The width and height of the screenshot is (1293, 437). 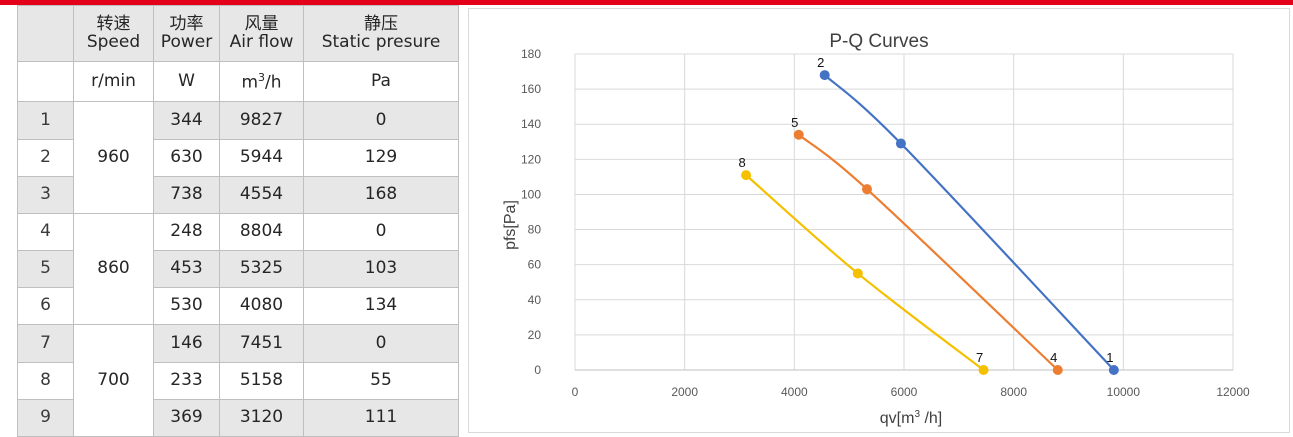 I want to click on table-row: 7 700 146 7451 0, so click(x=238, y=380).